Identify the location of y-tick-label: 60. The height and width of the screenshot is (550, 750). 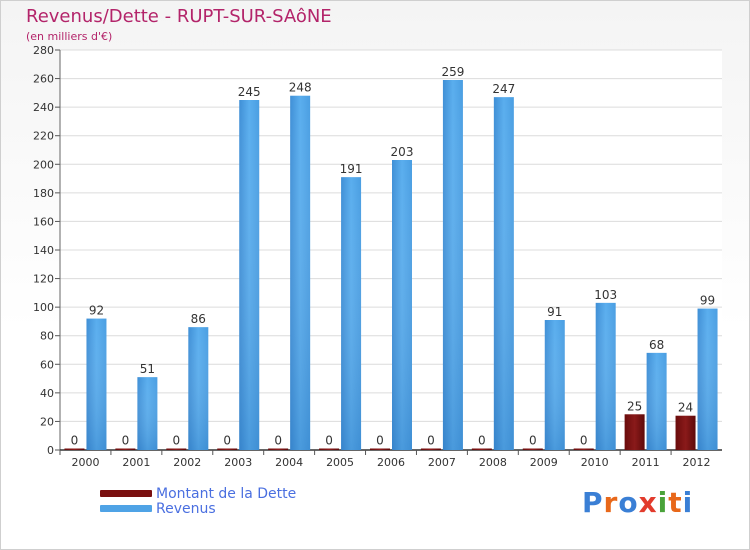
(47, 364).